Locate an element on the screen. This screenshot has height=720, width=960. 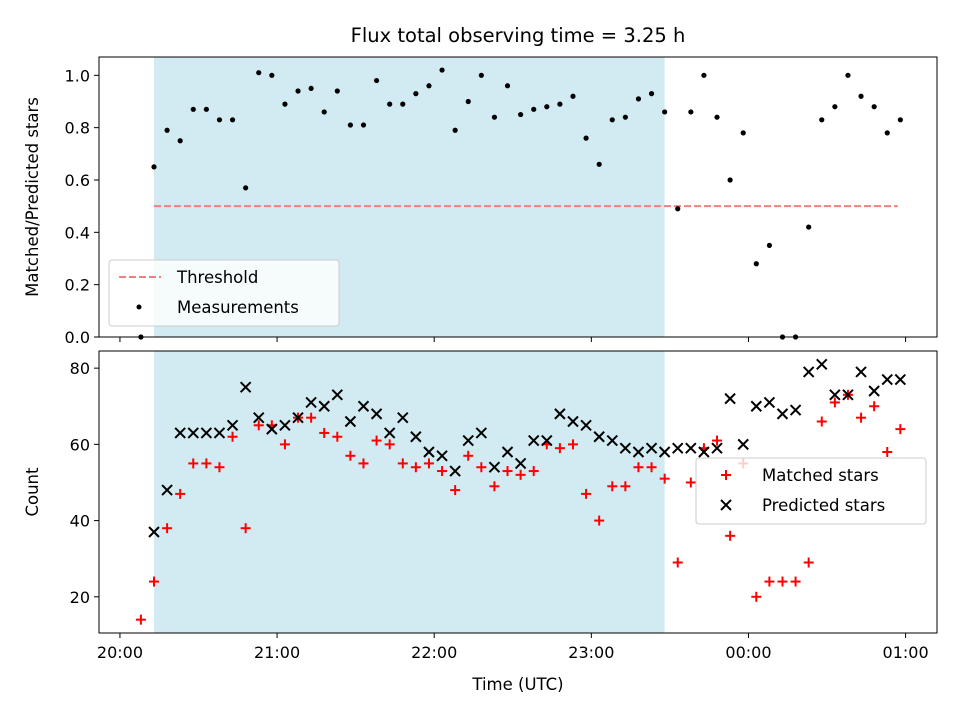
matched-legend-label: Matched stars is located at coordinates (820, 475).